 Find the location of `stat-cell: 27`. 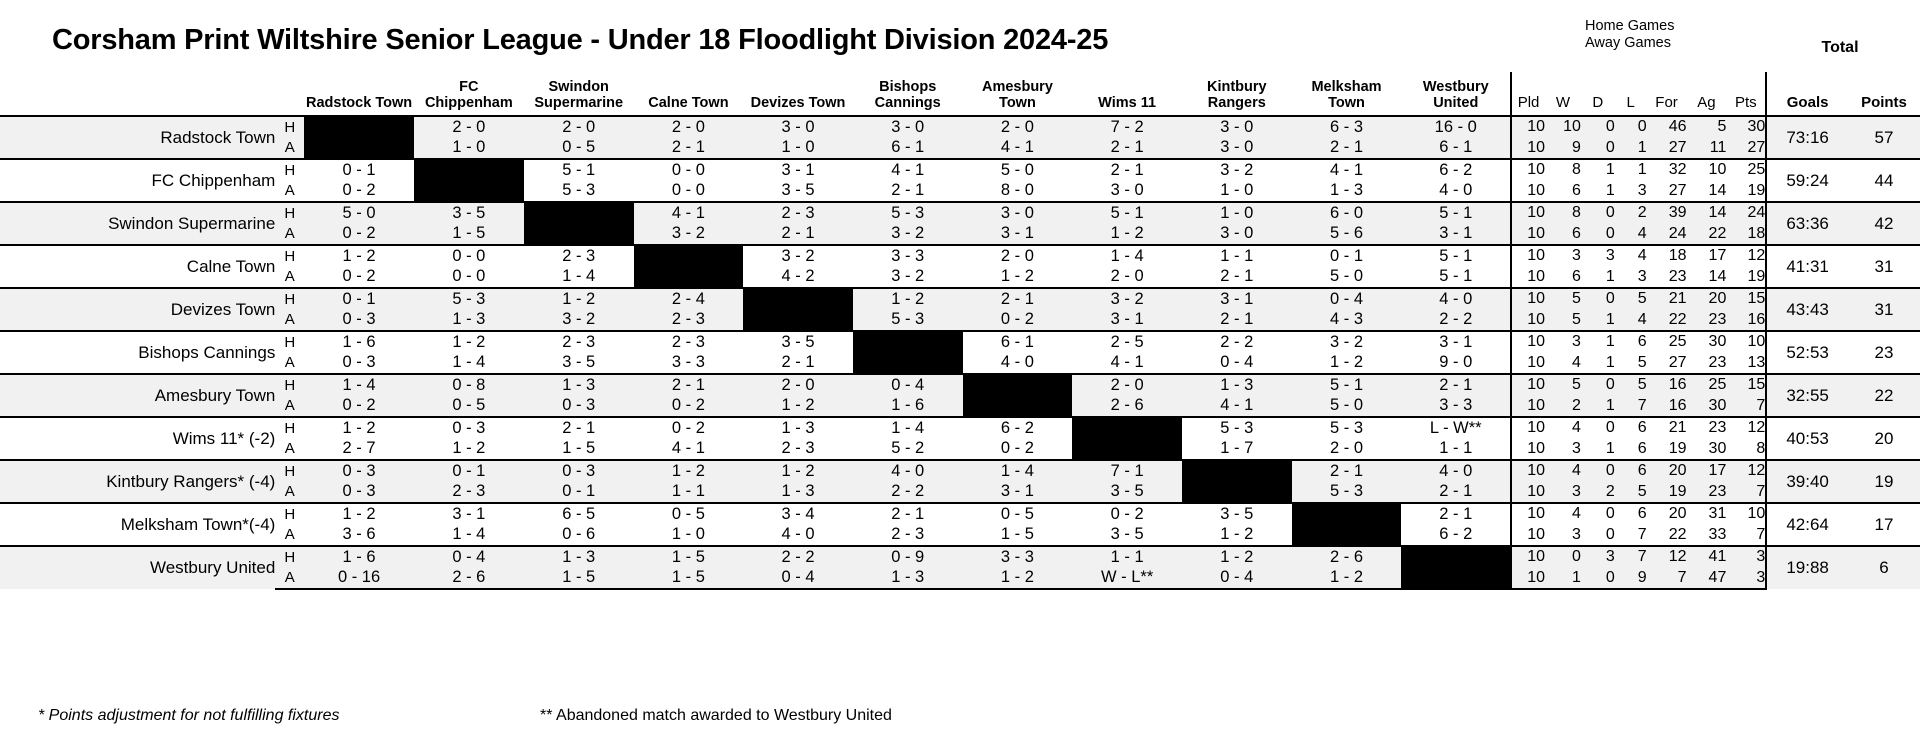

stat-cell: 27 is located at coordinates (1747, 148).